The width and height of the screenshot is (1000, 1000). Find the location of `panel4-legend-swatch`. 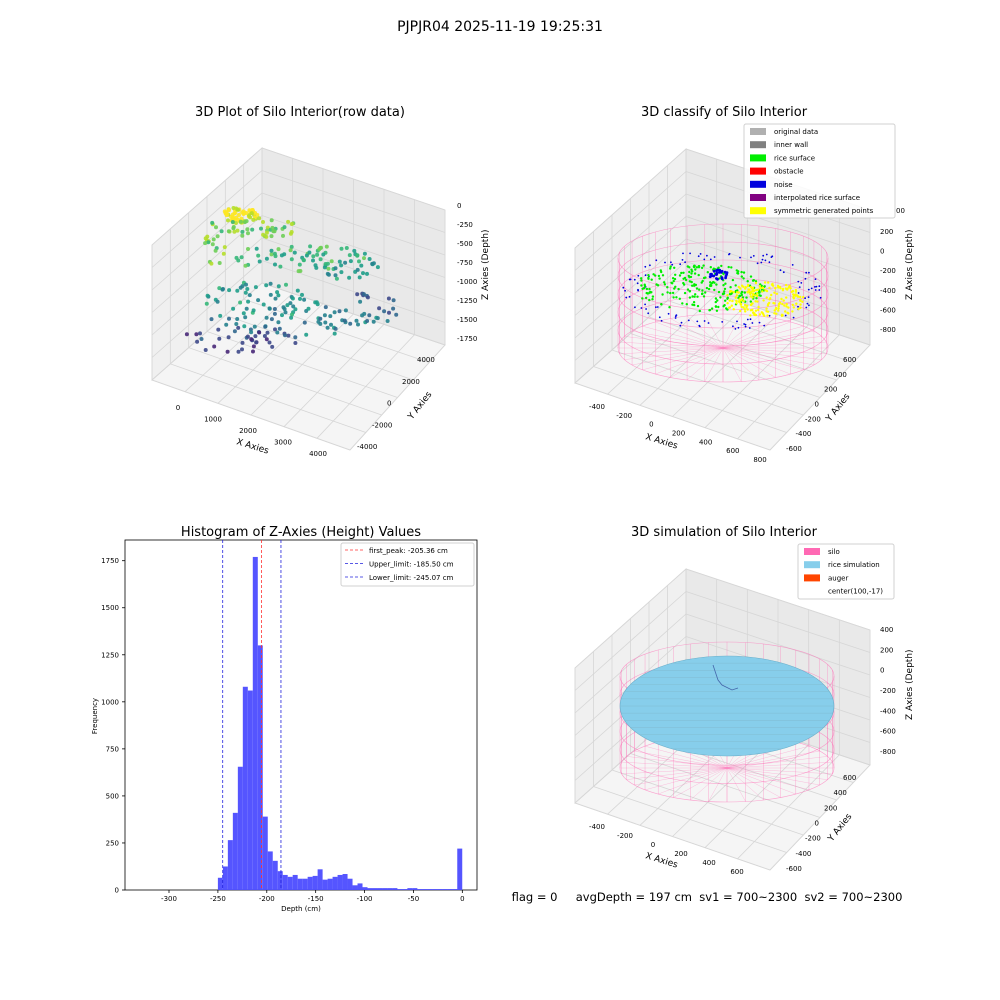

panel4-legend-swatch is located at coordinates (812, 551).